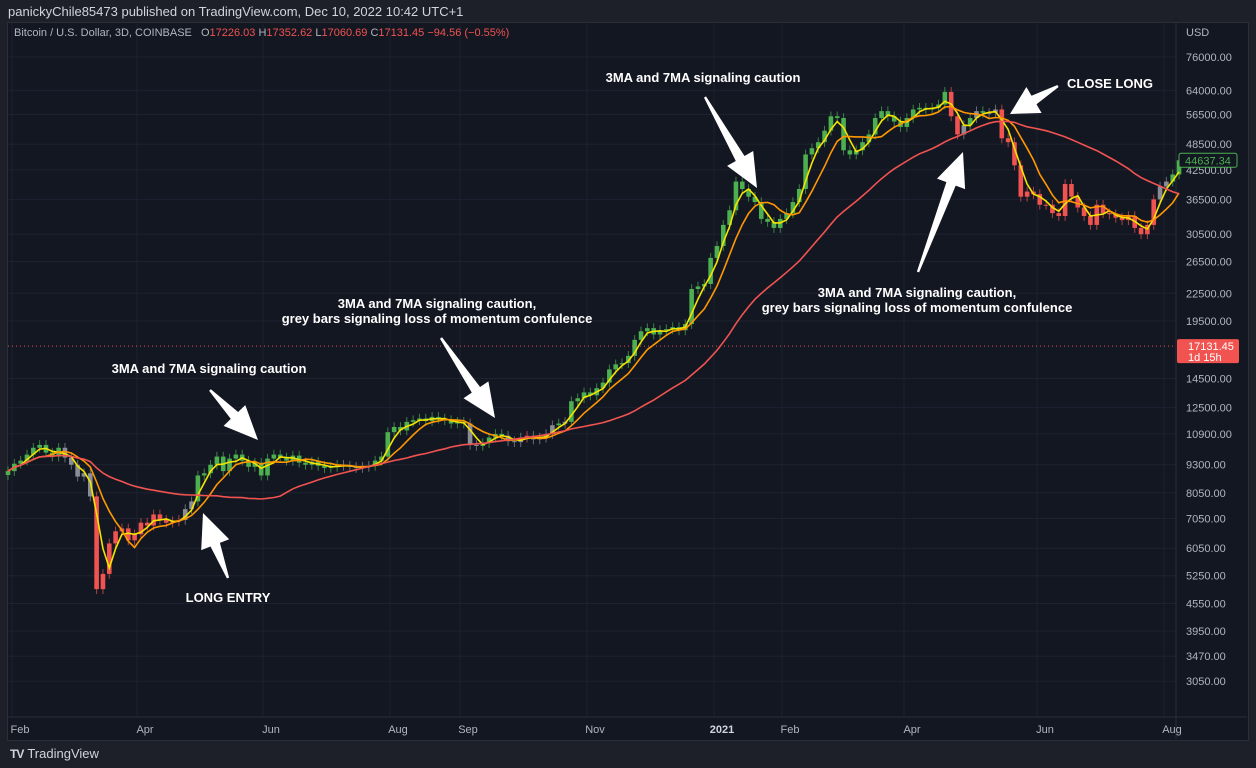  What do you see at coordinates (1209, 380) in the screenshot?
I see `price-label: 14500.00` at bounding box center [1209, 380].